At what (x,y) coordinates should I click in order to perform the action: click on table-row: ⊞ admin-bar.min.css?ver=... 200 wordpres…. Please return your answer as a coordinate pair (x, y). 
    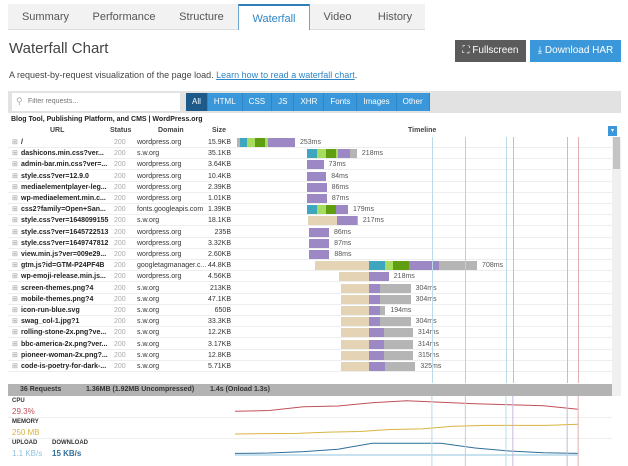
    Looking at the image, I should click on (310, 165).